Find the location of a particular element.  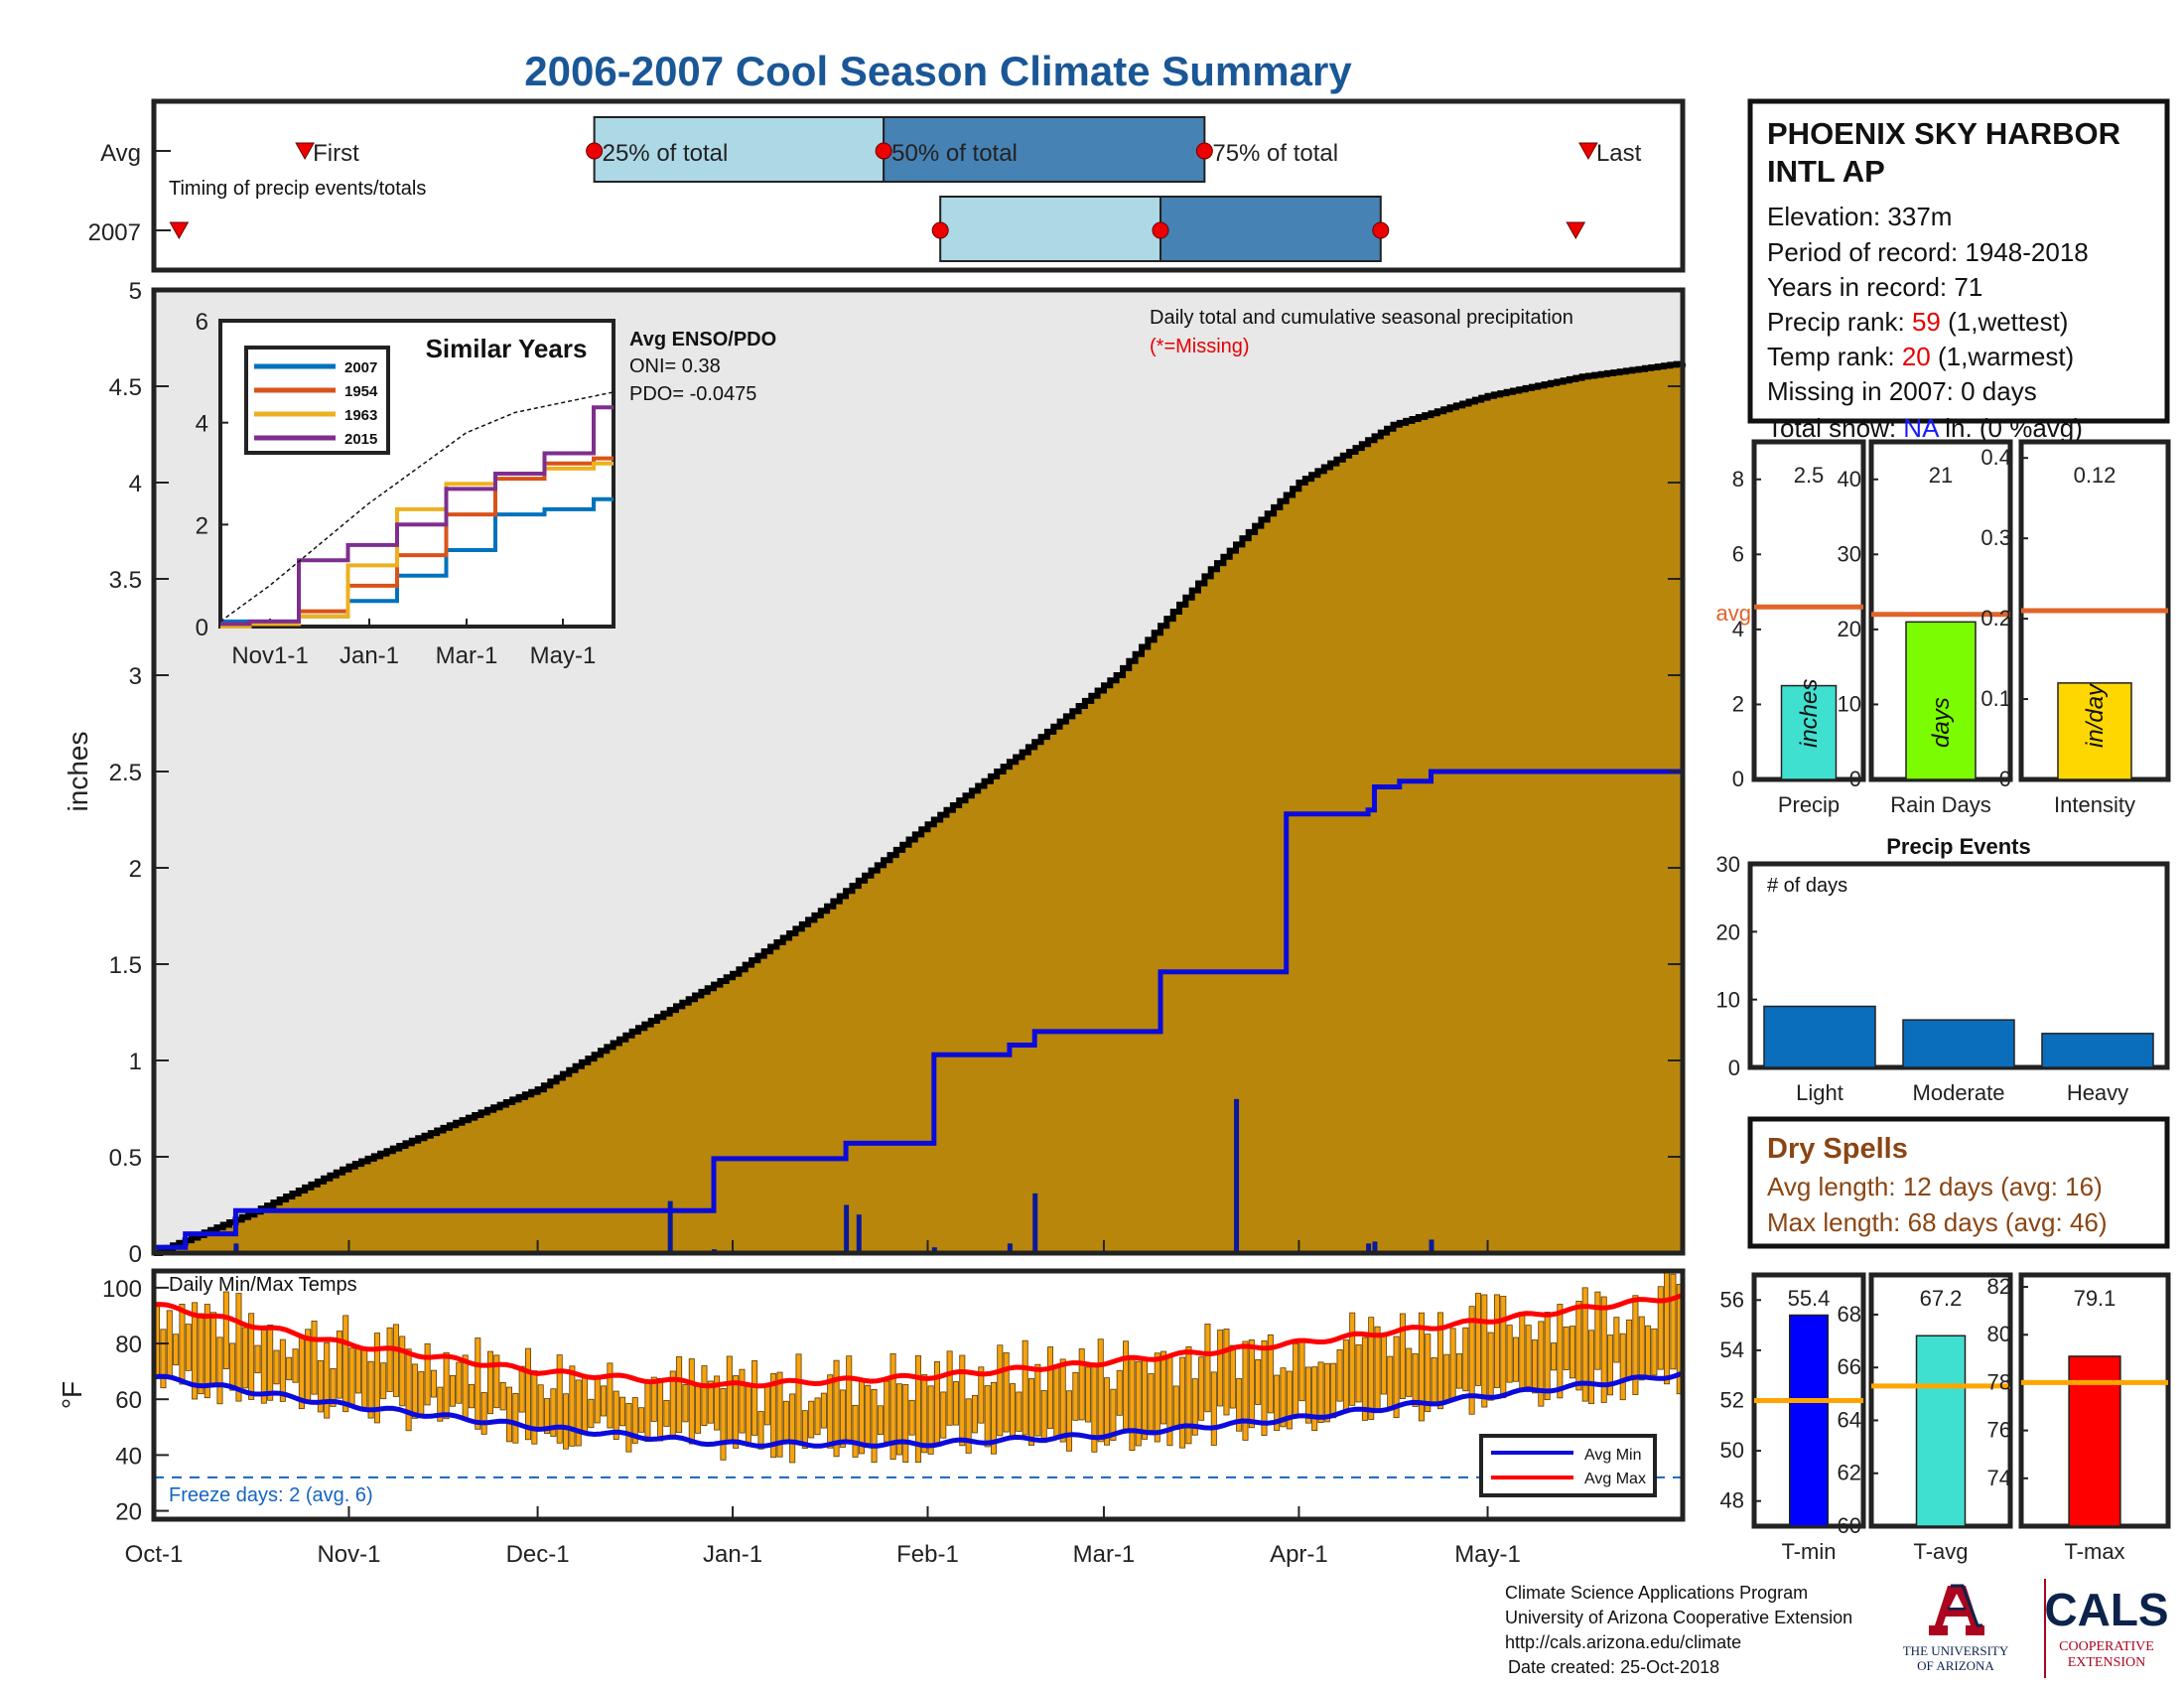

temp-y-label: 80 is located at coordinates (128, 1345).